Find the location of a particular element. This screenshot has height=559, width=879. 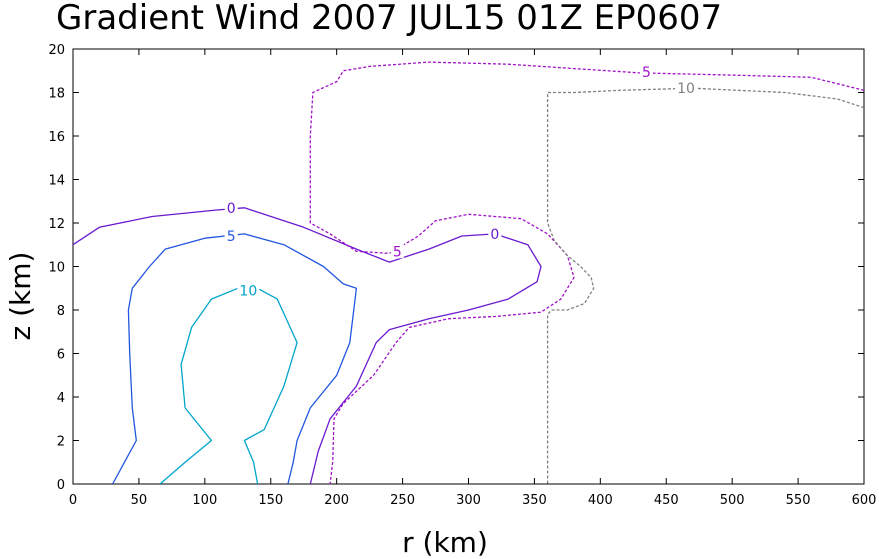

x-tick-label: 0 is located at coordinates (73, 500).